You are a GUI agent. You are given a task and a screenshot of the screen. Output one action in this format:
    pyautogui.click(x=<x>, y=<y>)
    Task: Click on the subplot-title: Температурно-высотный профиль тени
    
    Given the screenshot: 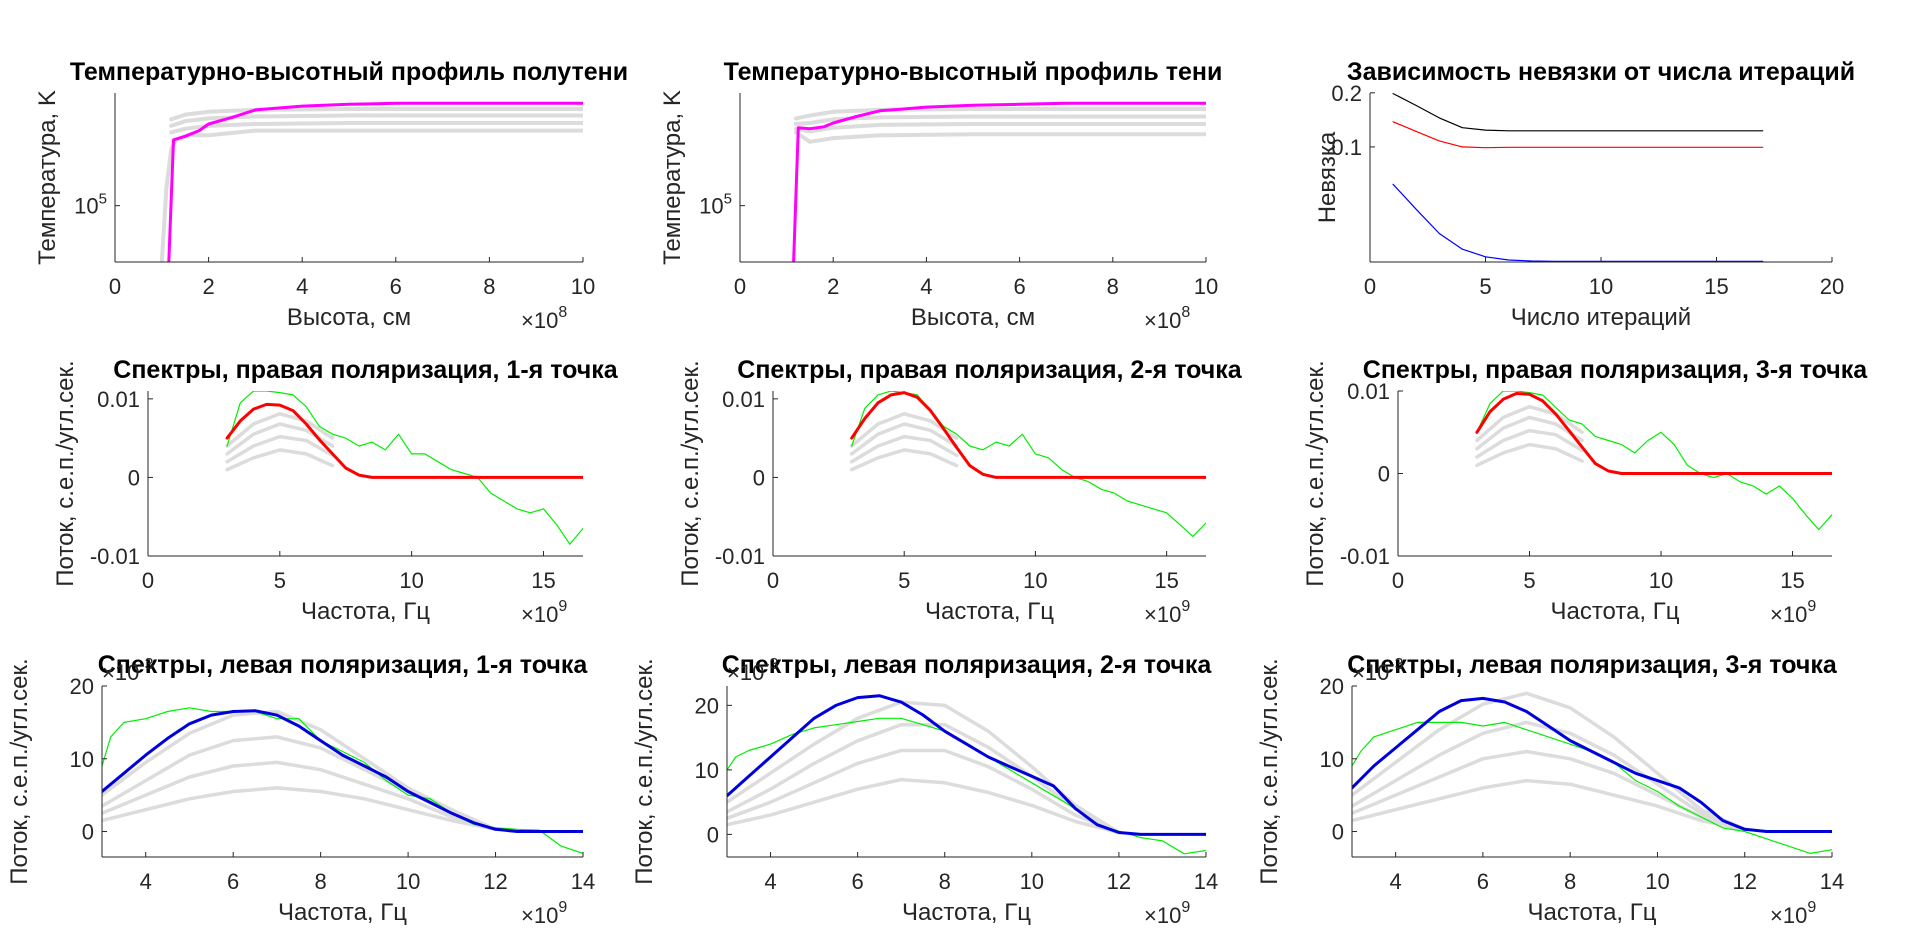 What is the action you would take?
    pyautogui.click(x=973, y=72)
    